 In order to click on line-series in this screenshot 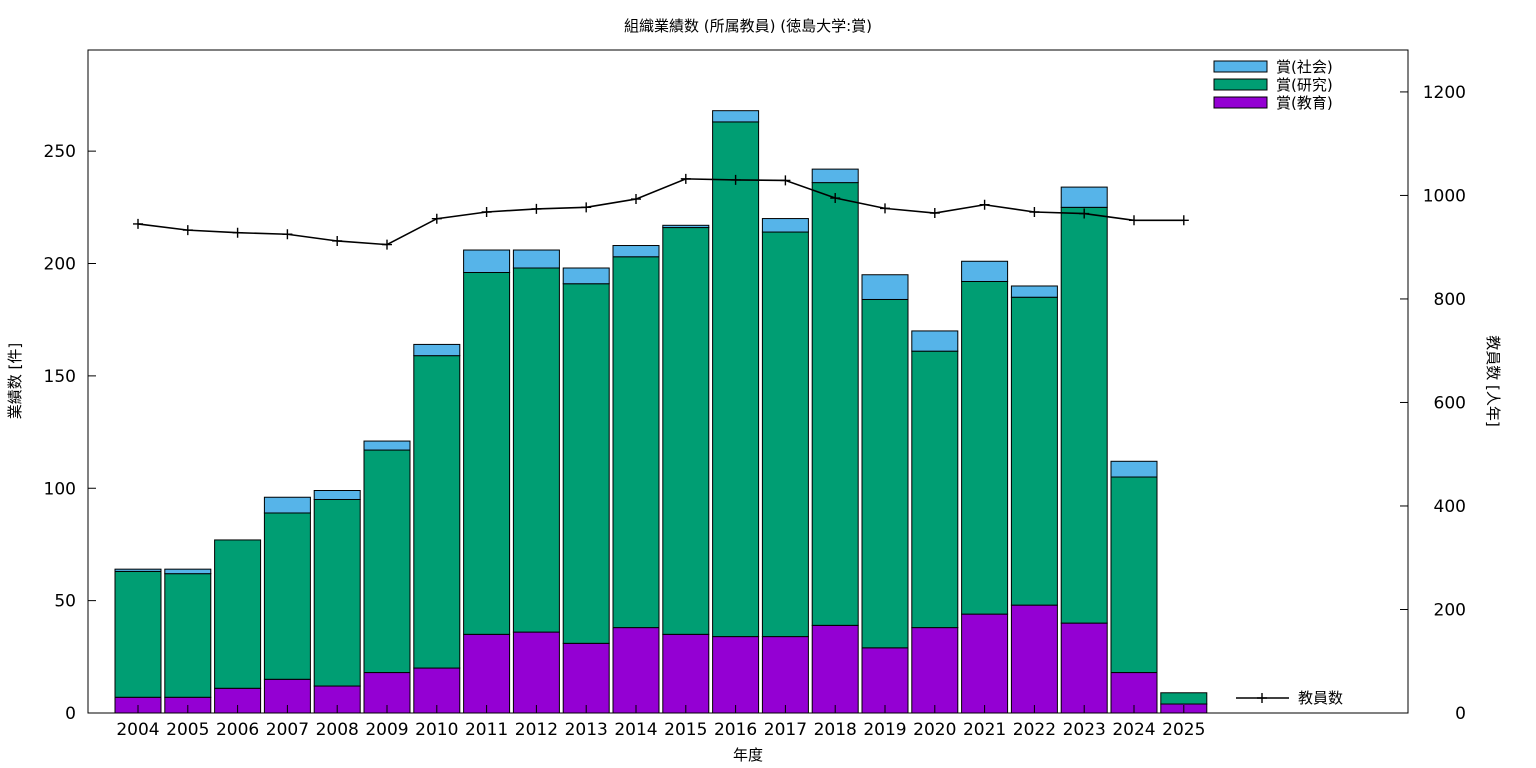, I will do `click(660, 212)`.